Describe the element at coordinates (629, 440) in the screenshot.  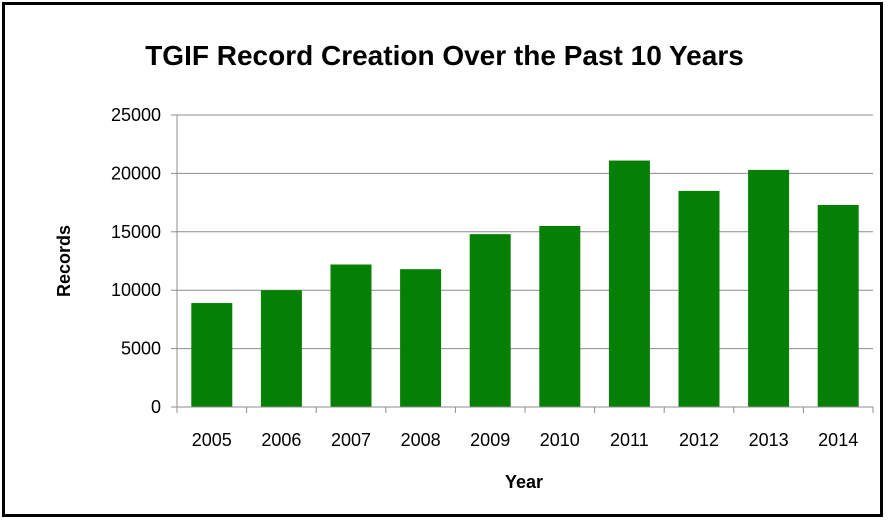
I see `x-tick-label: 2011` at that location.